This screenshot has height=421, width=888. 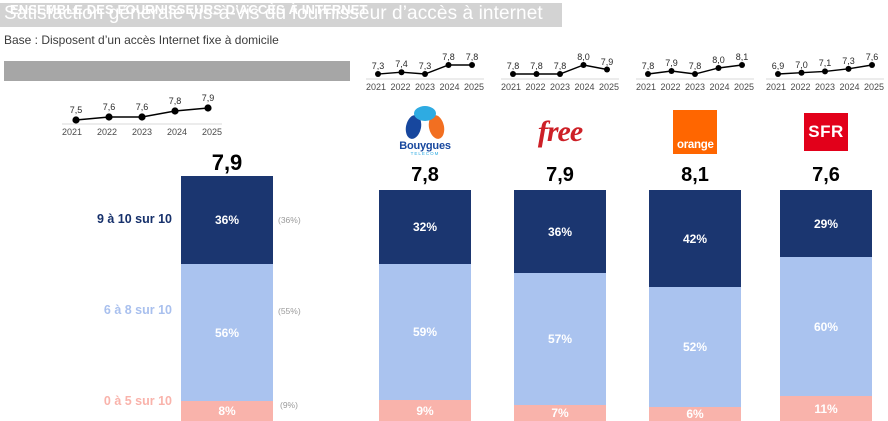 What do you see at coordinates (695, 145) in the screenshot?
I see `orange-wordmark: orange` at bounding box center [695, 145].